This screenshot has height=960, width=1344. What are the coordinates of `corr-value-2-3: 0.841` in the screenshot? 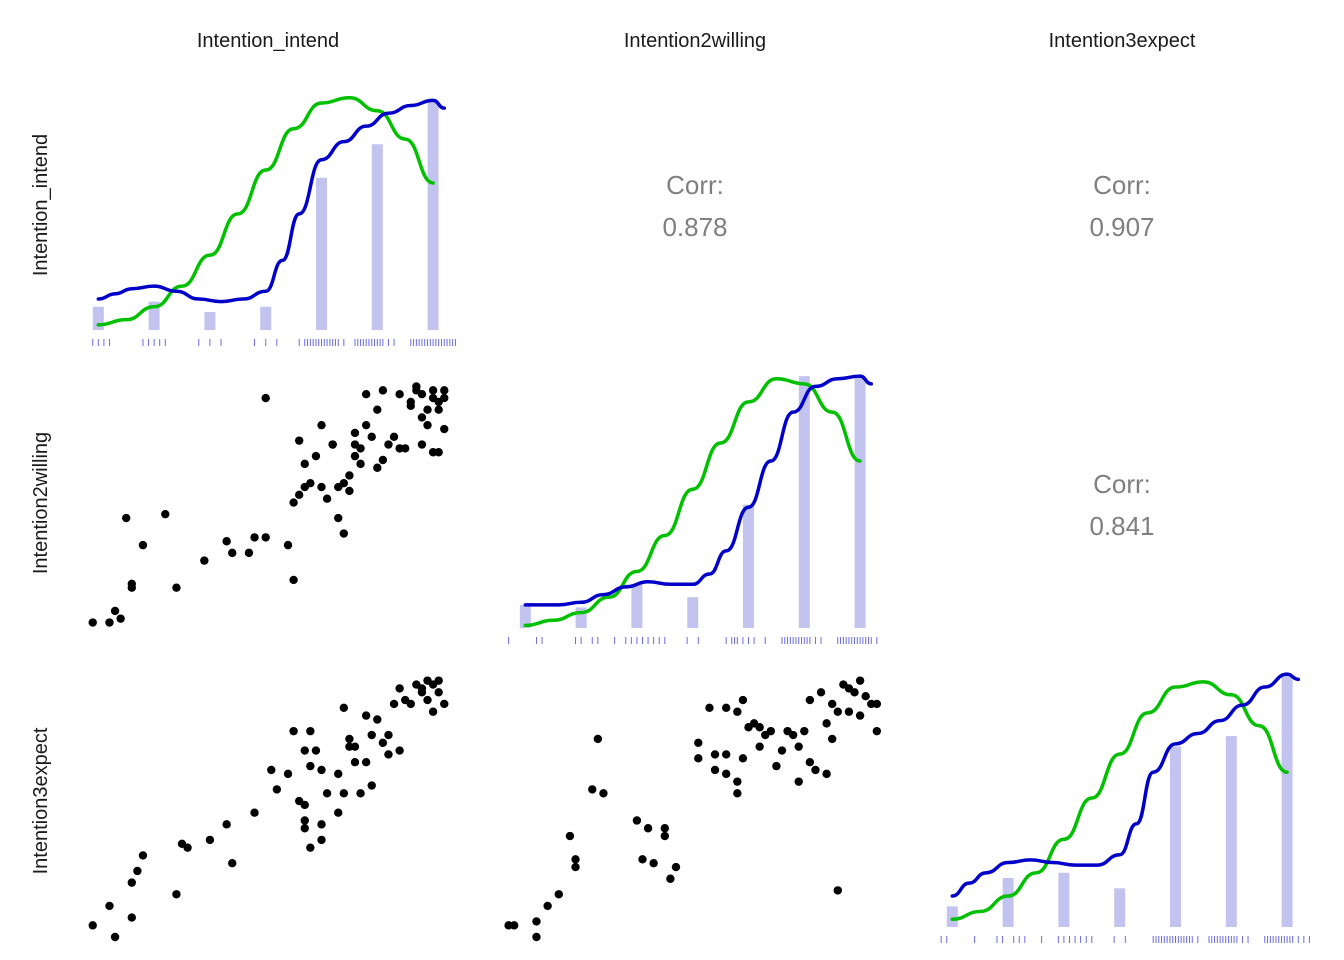 It's located at (1121, 526).